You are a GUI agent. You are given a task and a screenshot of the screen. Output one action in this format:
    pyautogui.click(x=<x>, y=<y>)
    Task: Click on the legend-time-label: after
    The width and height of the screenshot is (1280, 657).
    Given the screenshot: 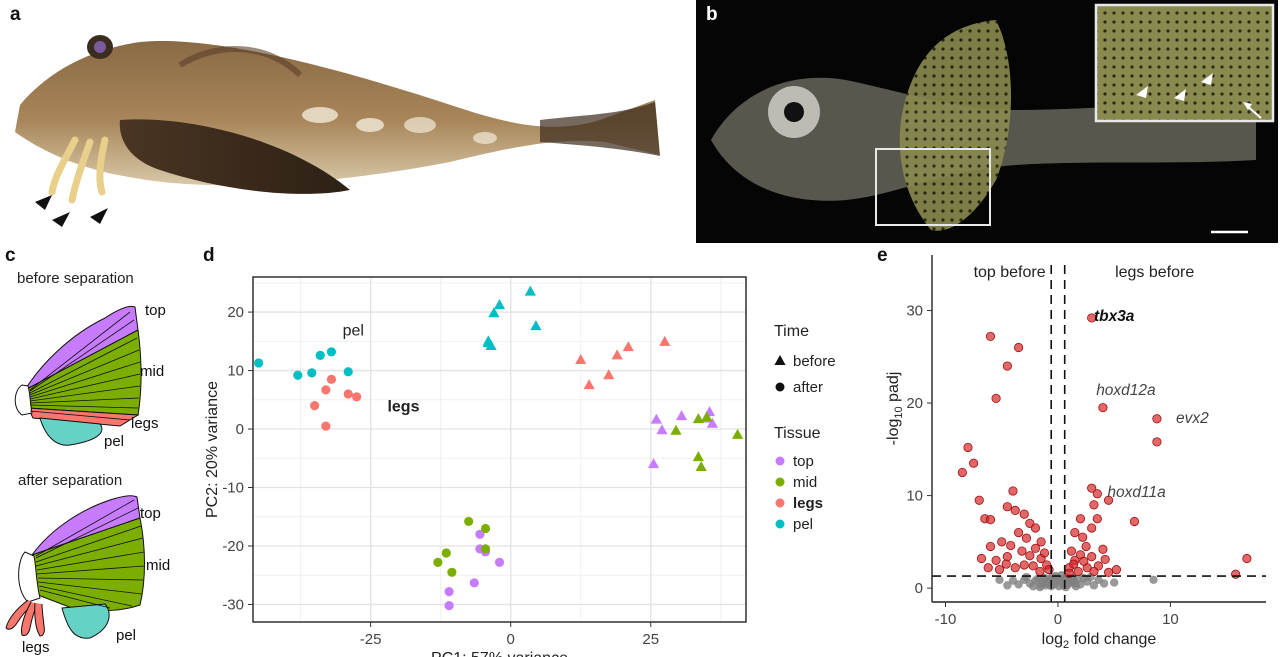 What is the action you would take?
    pyautogui.click(x=808, y=387)
    